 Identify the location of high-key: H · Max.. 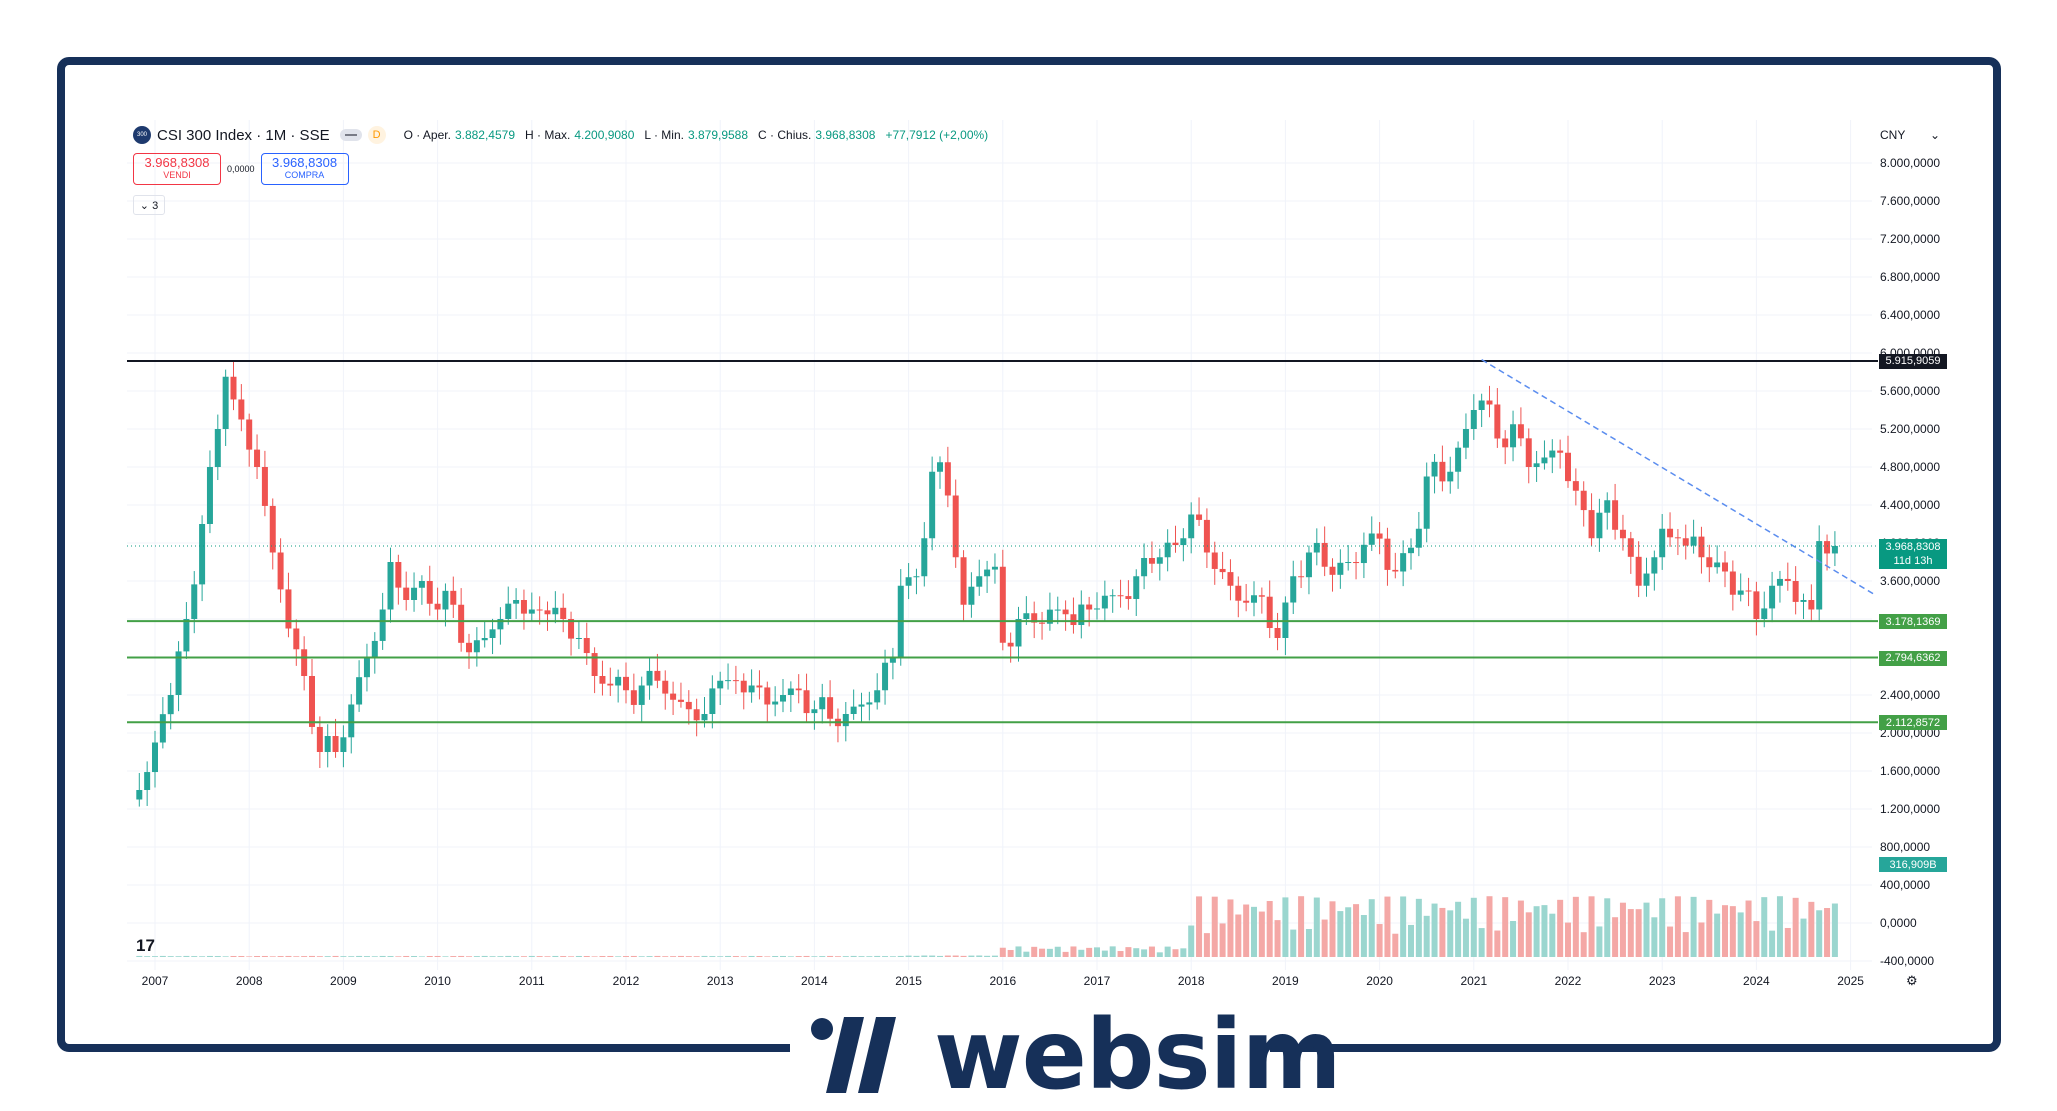
(548, 135).